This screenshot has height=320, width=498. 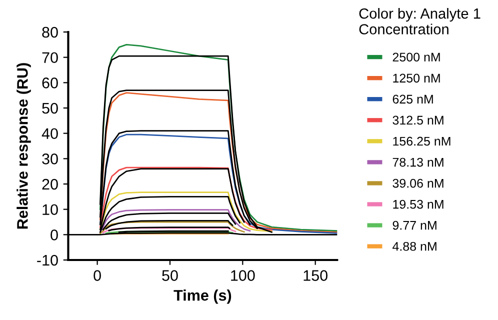 I want to click on x-axis-title: Time (s), so click(x=203, y=297).